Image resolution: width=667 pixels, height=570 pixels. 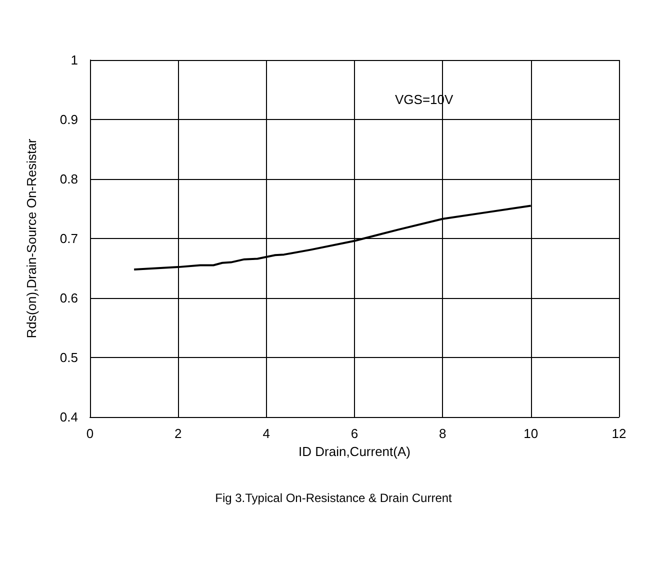 What do you see at coordinates (74, 60) in the screenshot?
I see `y-tick-label: 1` at bounding box center [74, 60].